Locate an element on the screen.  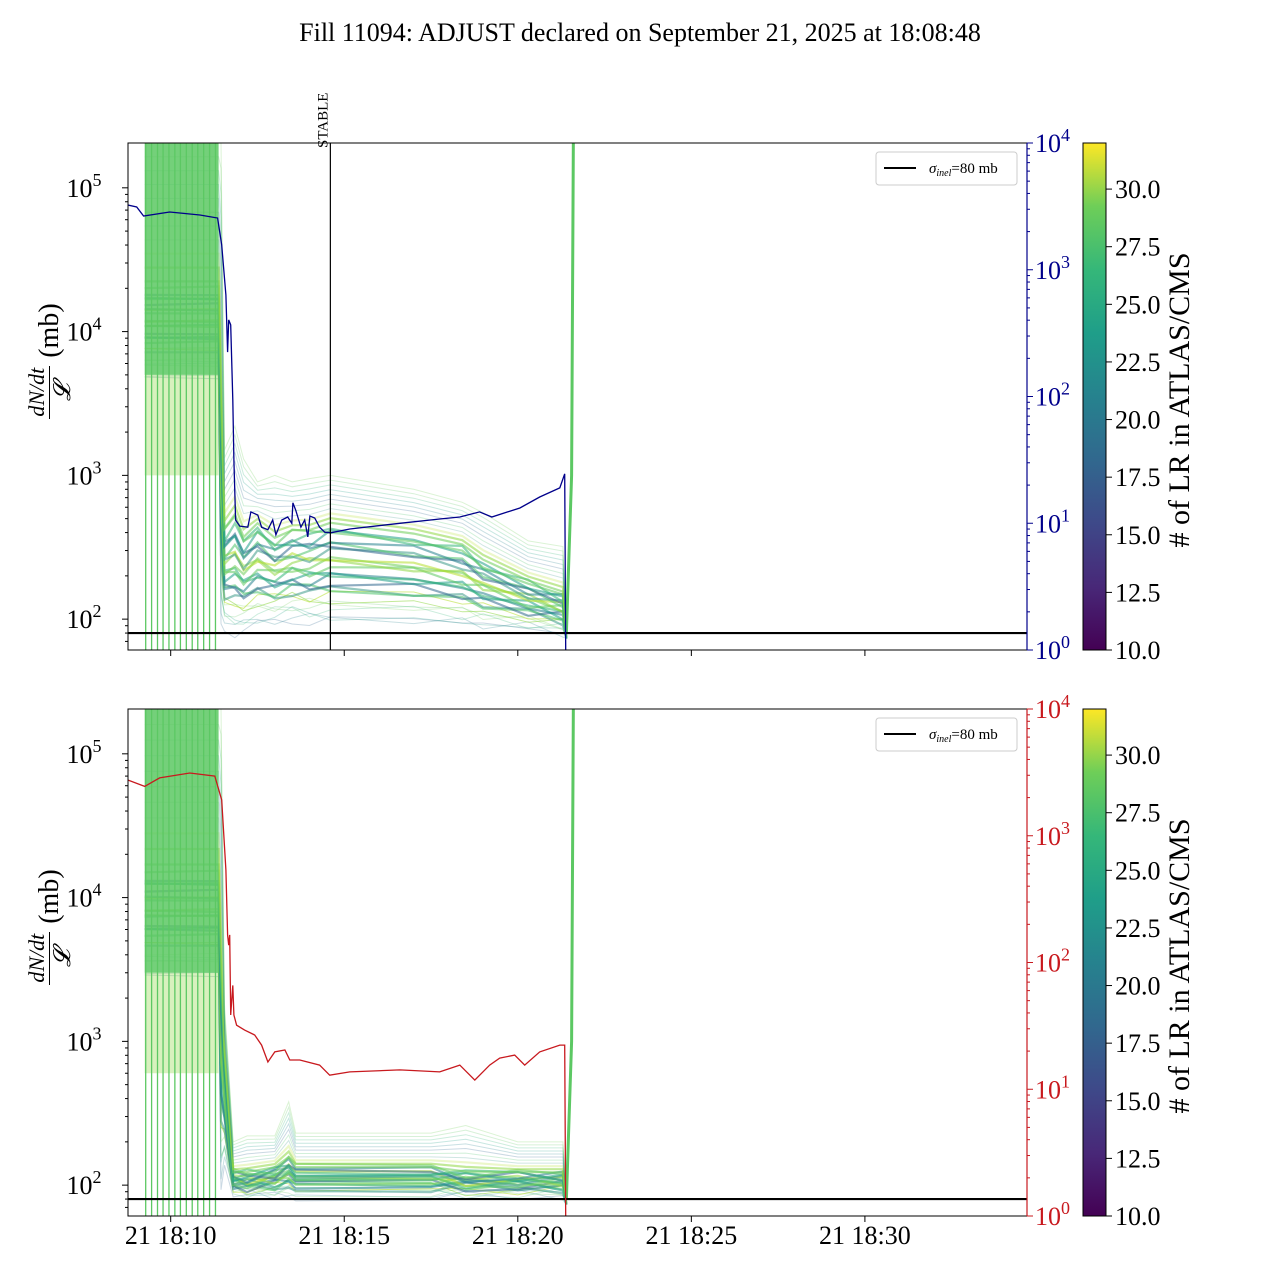
colorbar-label-top: # of LR in ATLAS/CMS is located at coordinates (1179, 400).